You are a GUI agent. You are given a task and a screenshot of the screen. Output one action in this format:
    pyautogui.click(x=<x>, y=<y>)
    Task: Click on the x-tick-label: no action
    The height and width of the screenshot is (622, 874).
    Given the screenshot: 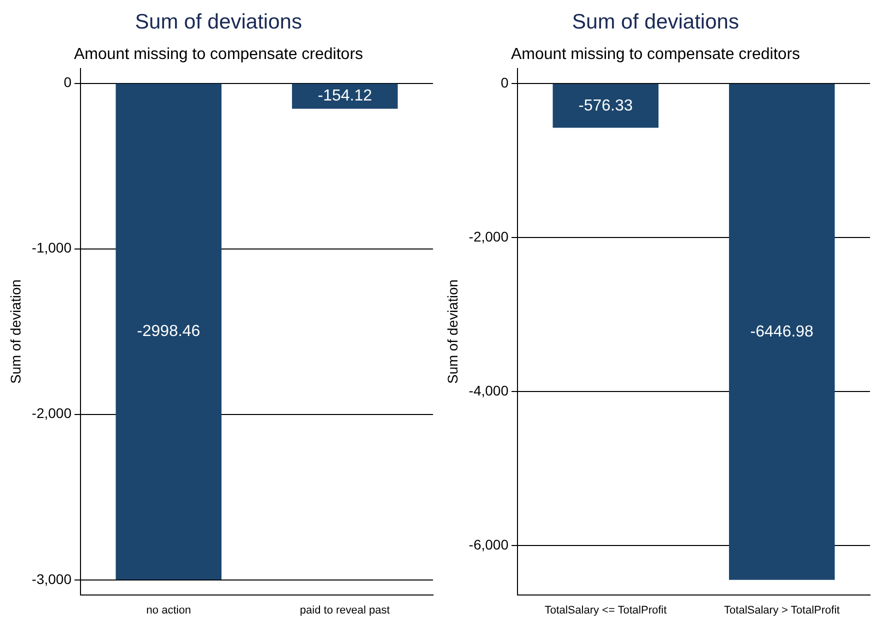 What is the action you would take?
    pyautogui.click(x=168, y=610)
    